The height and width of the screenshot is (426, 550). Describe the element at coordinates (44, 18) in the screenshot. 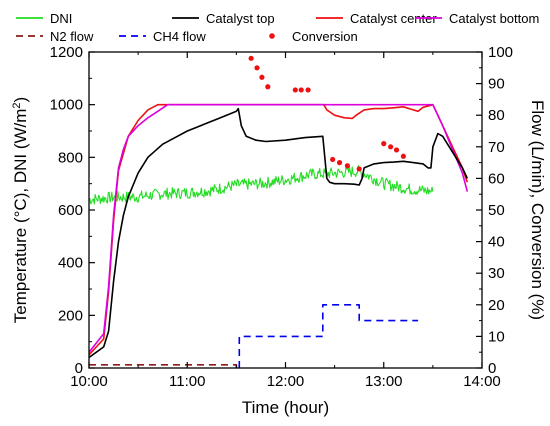

I see `legend-item-dni: DNI` at that location.